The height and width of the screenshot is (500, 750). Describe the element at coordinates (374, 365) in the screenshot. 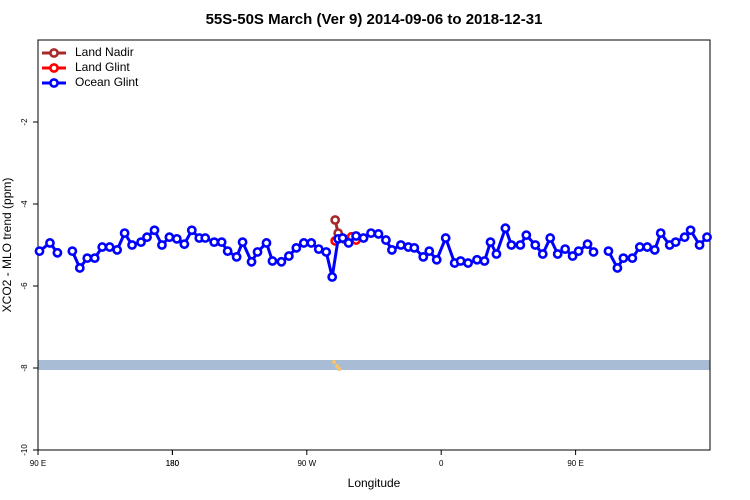

I see `land-mask-band` at that location.